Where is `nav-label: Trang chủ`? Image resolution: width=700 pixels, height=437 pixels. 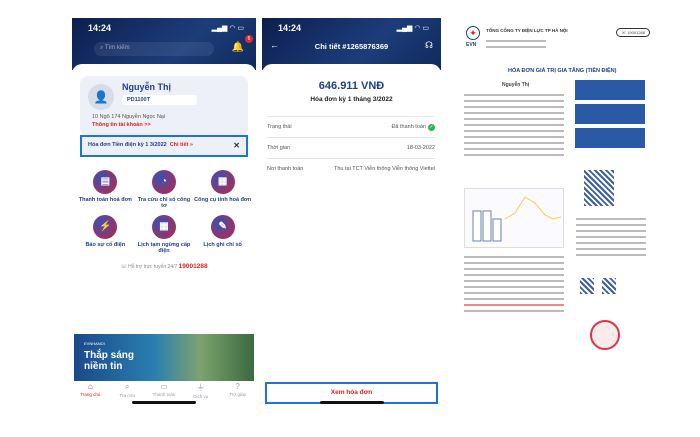
nav-label: Trang chủ is located at coordinates (90, 394).